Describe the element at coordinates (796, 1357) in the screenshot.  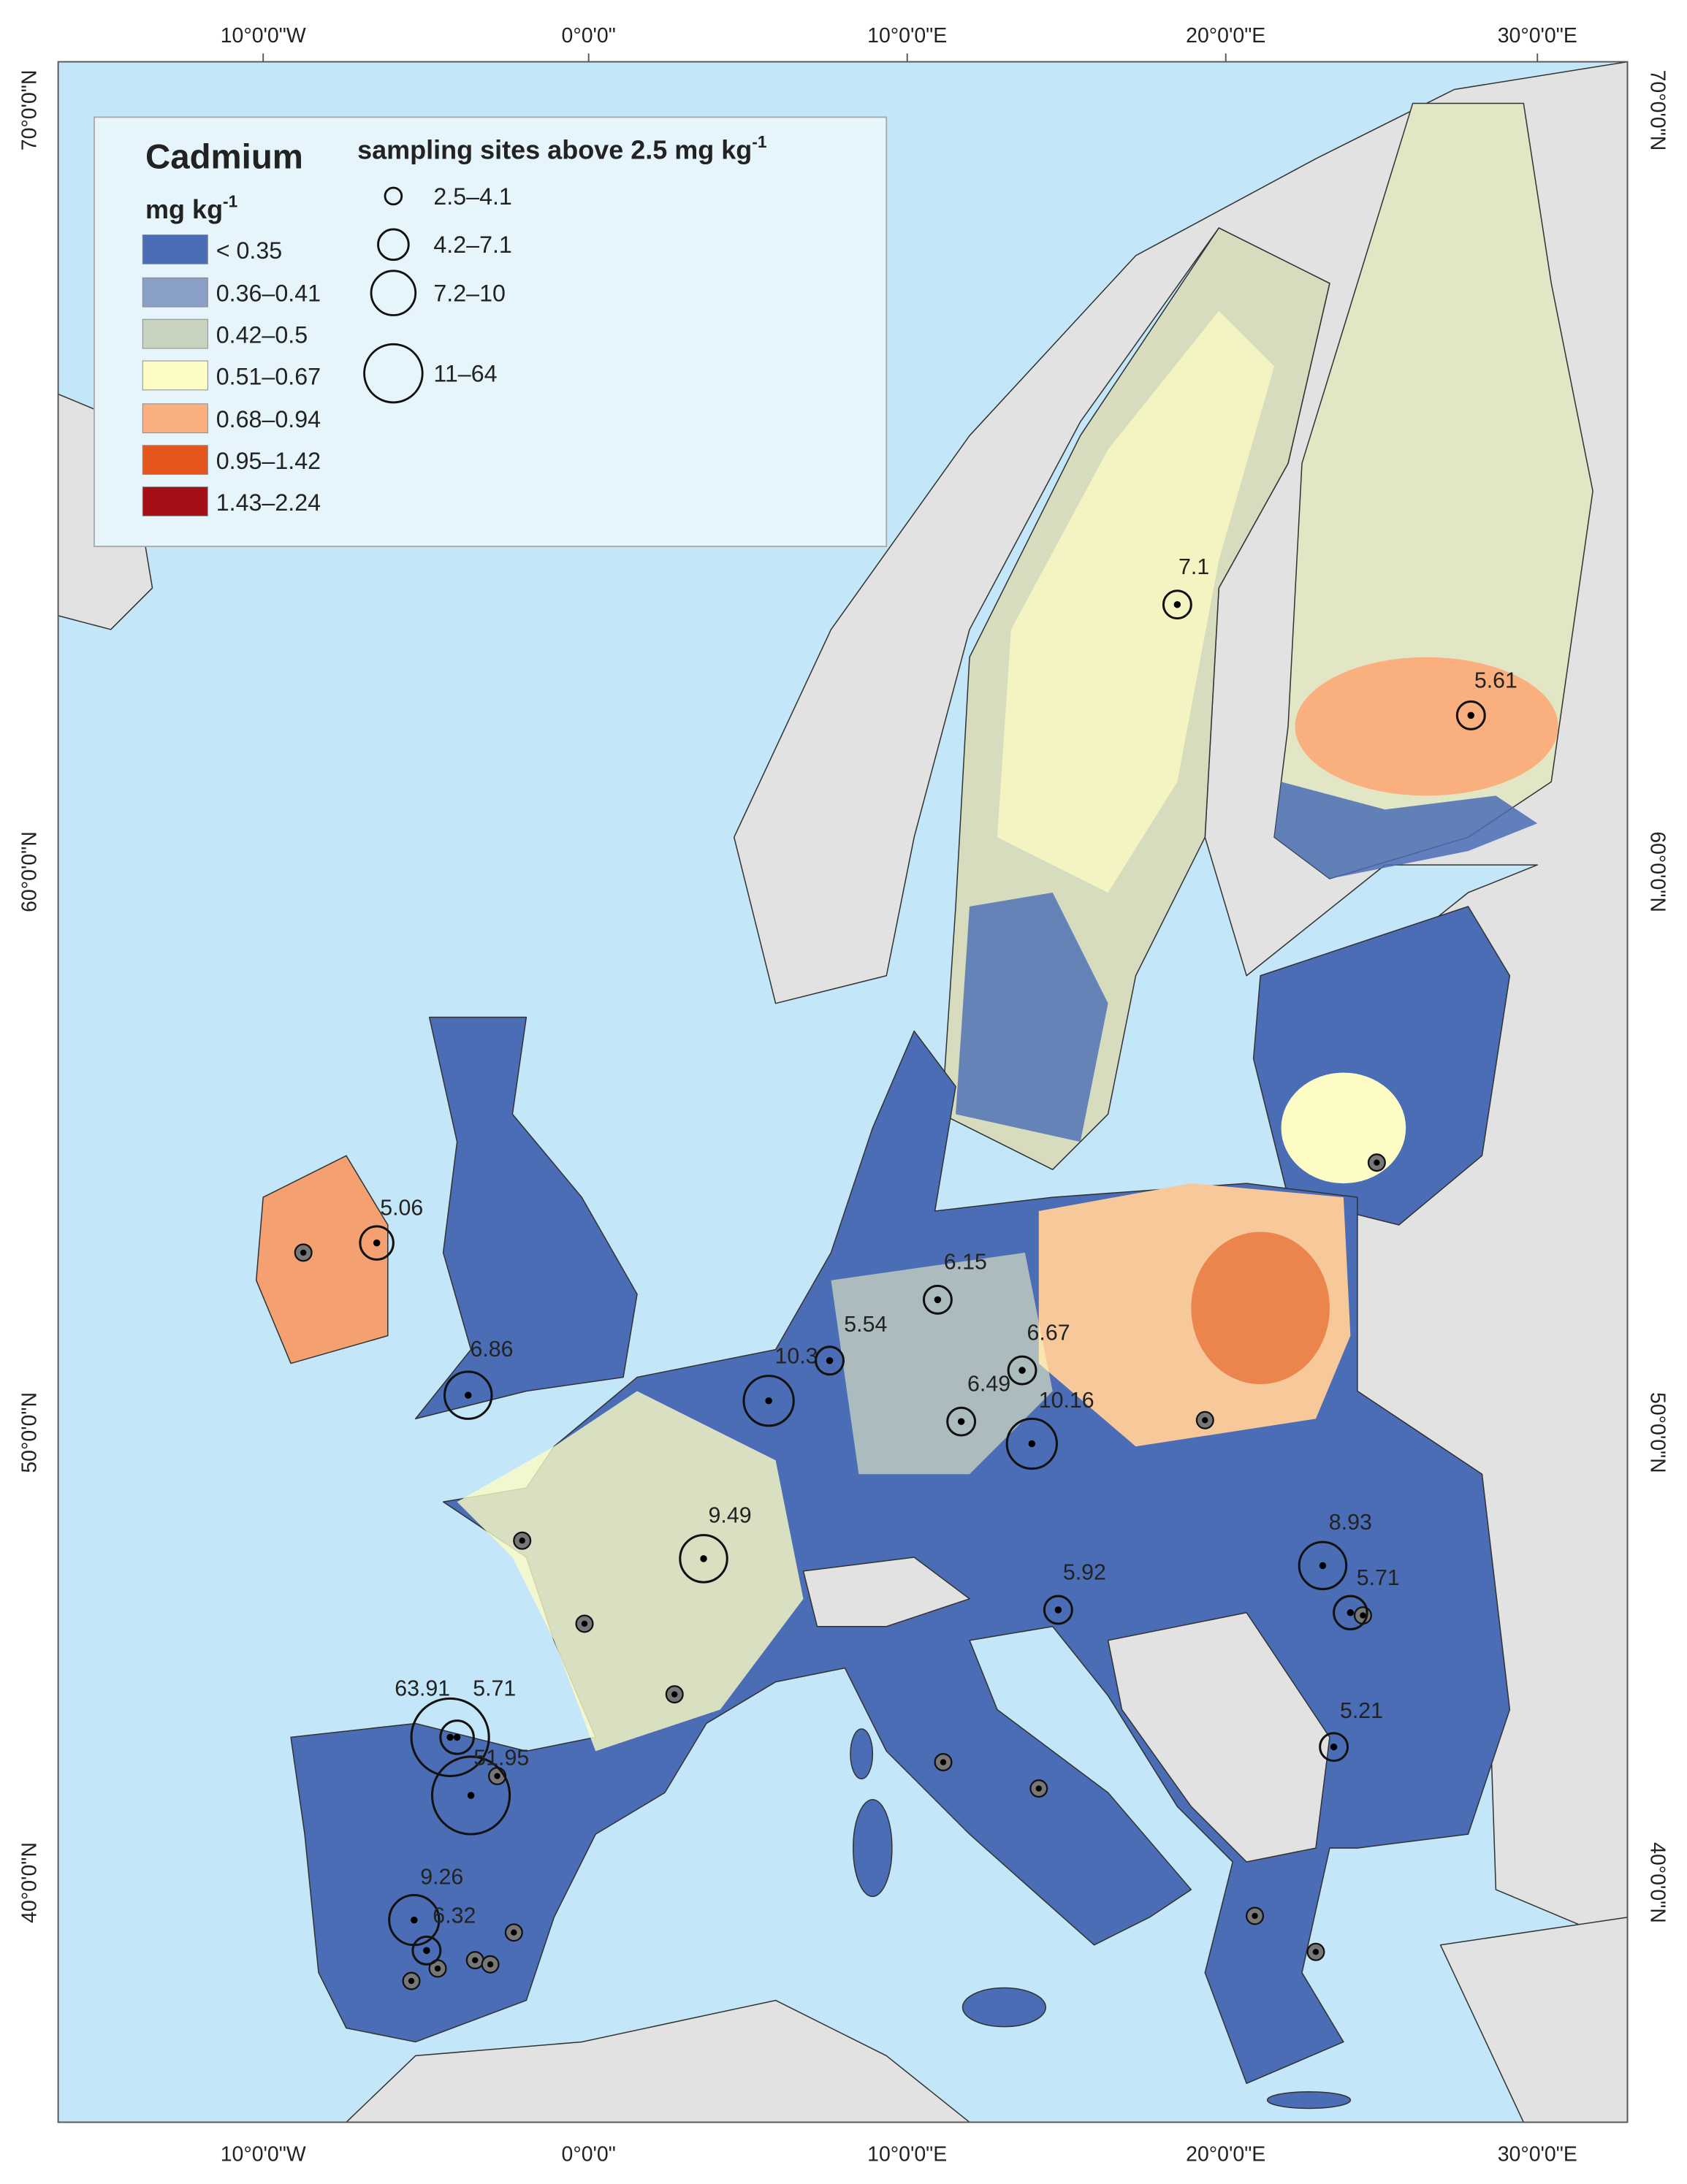
I see `site-label: 10.3` at that location.